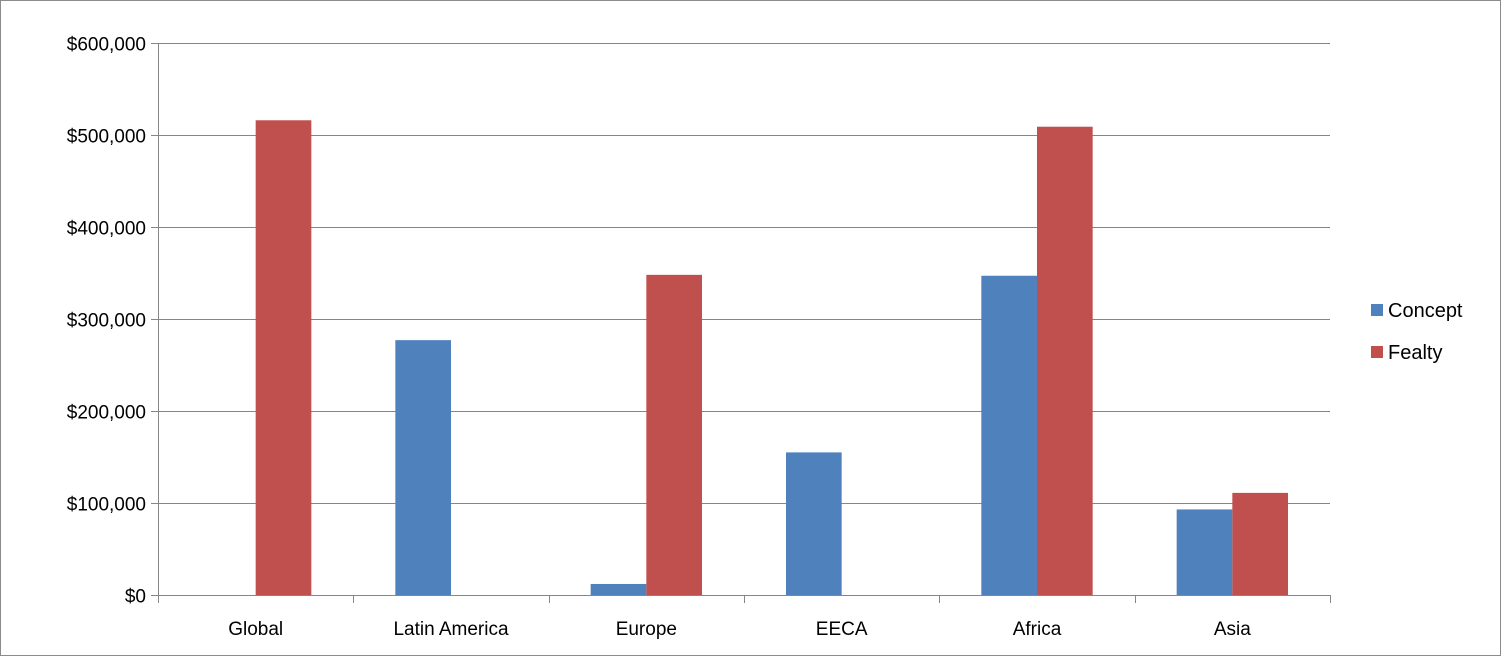 Image resolution: width=1501 pixels, height=656 pixels. I want to click on bar-fealty-global, so click(283, 357).